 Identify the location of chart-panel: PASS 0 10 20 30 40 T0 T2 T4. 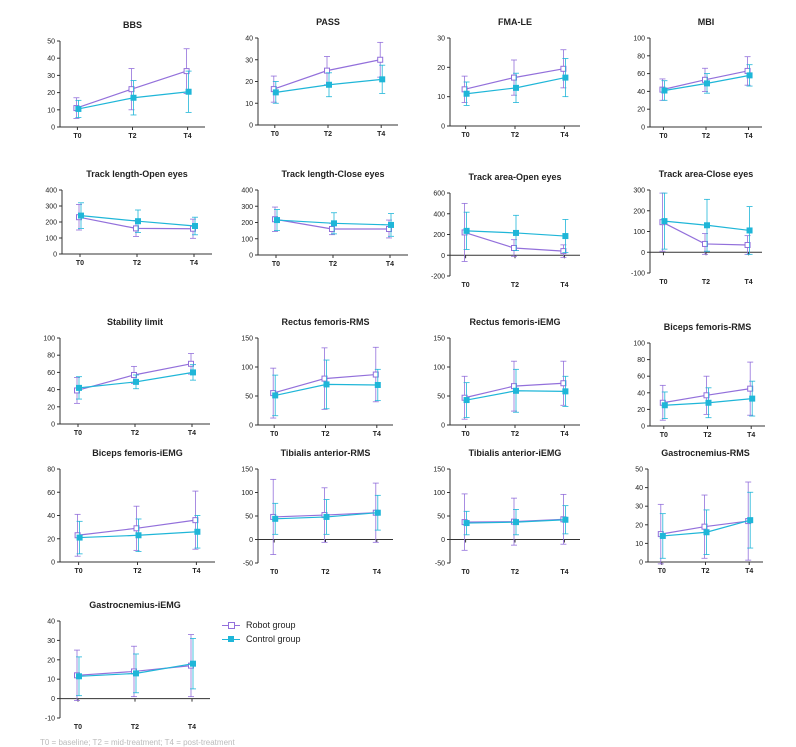
(321, 77).